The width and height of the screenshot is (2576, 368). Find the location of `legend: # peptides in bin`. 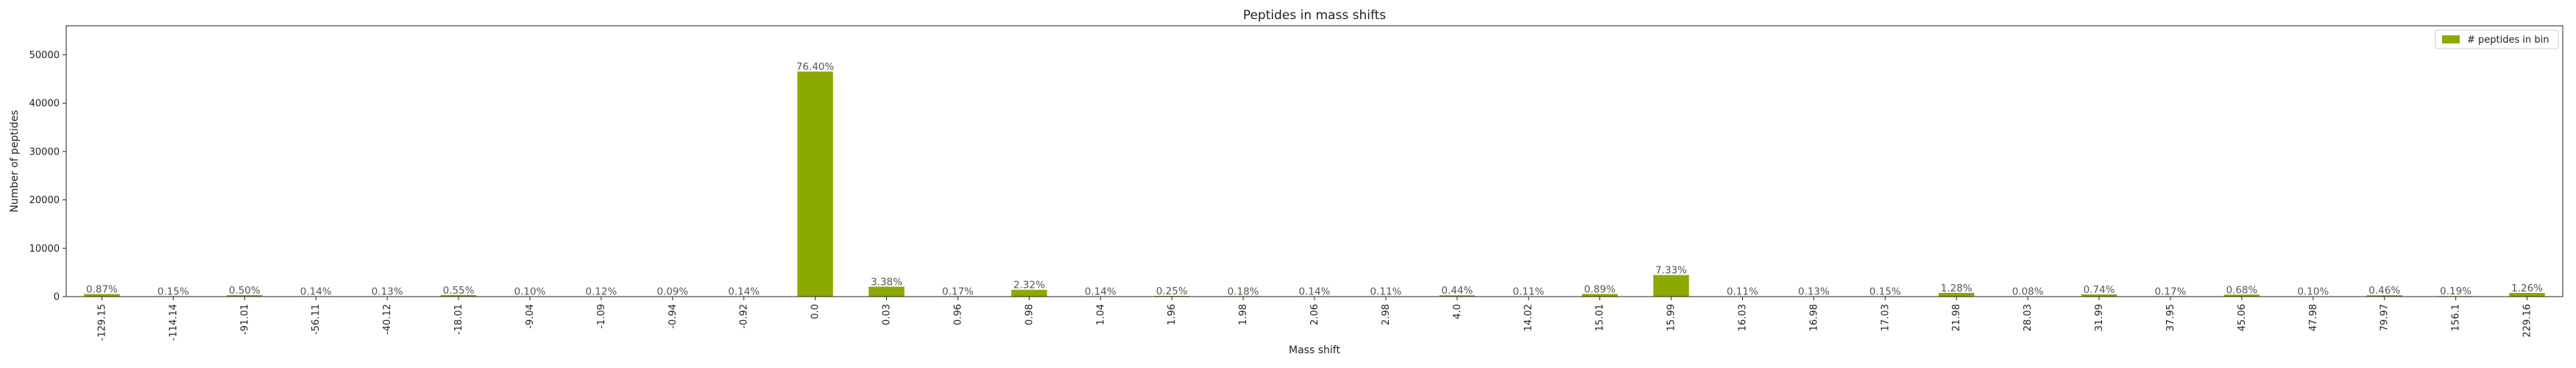

legend: # peptides in bin is located at coordinates (2497, 39).